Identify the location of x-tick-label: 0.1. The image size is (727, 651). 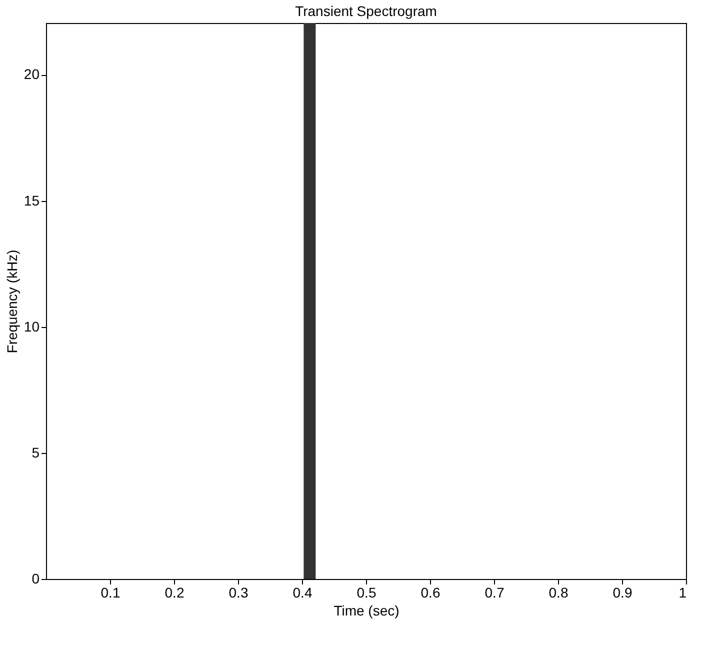
(110, 592).